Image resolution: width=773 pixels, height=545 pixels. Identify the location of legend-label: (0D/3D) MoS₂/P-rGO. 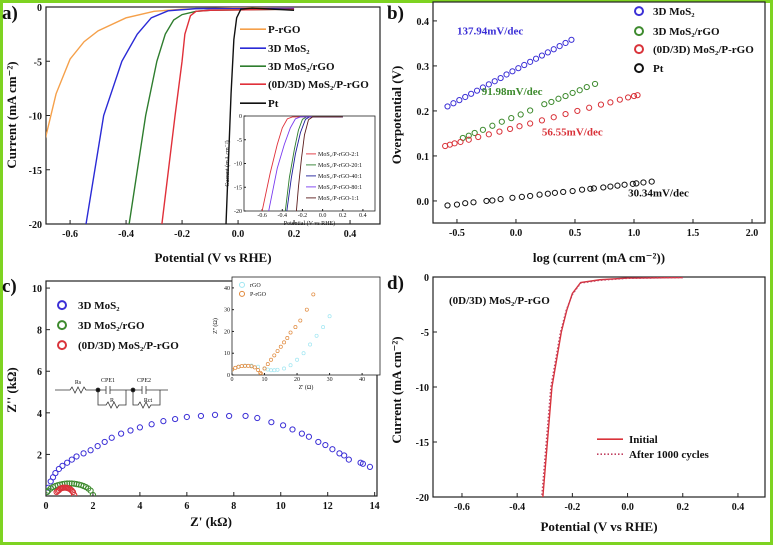
(128, 346).